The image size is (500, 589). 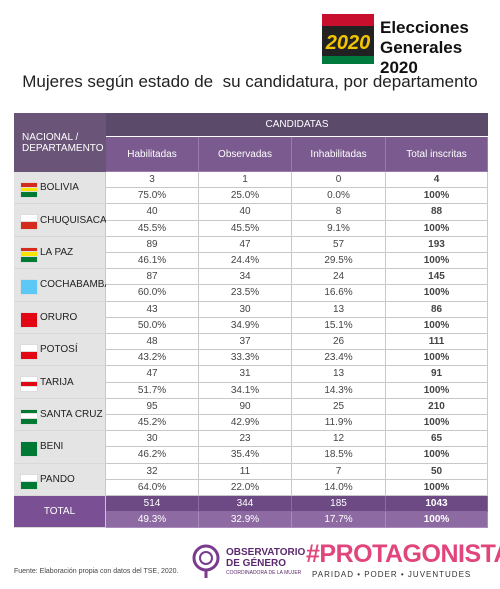 I want to click on logo-box: 2020, so click(x=348, y=39).